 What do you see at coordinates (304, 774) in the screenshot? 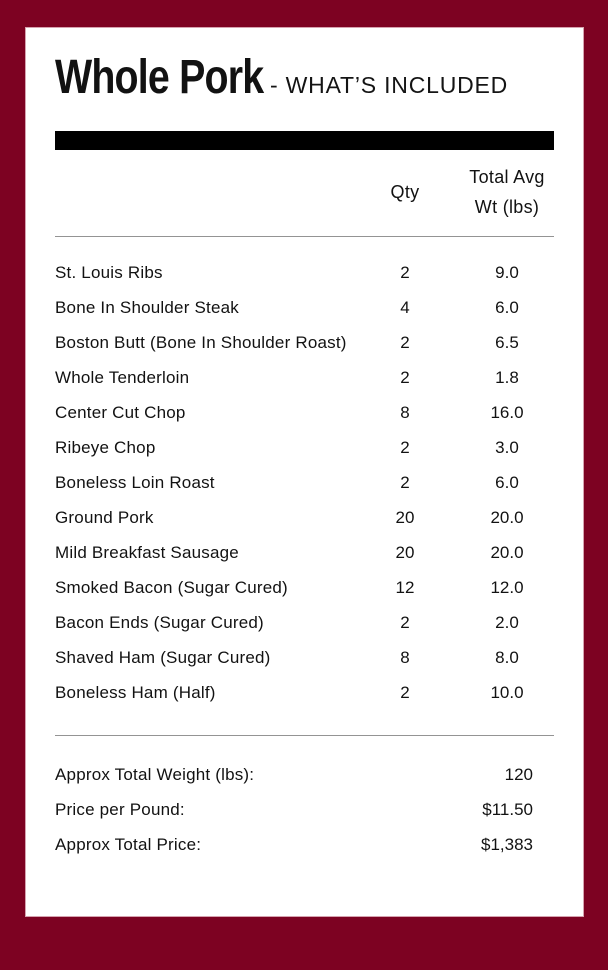
I see `summary-row: Approx Total Weight (lbs): 120` at bounding box center [304, 774].